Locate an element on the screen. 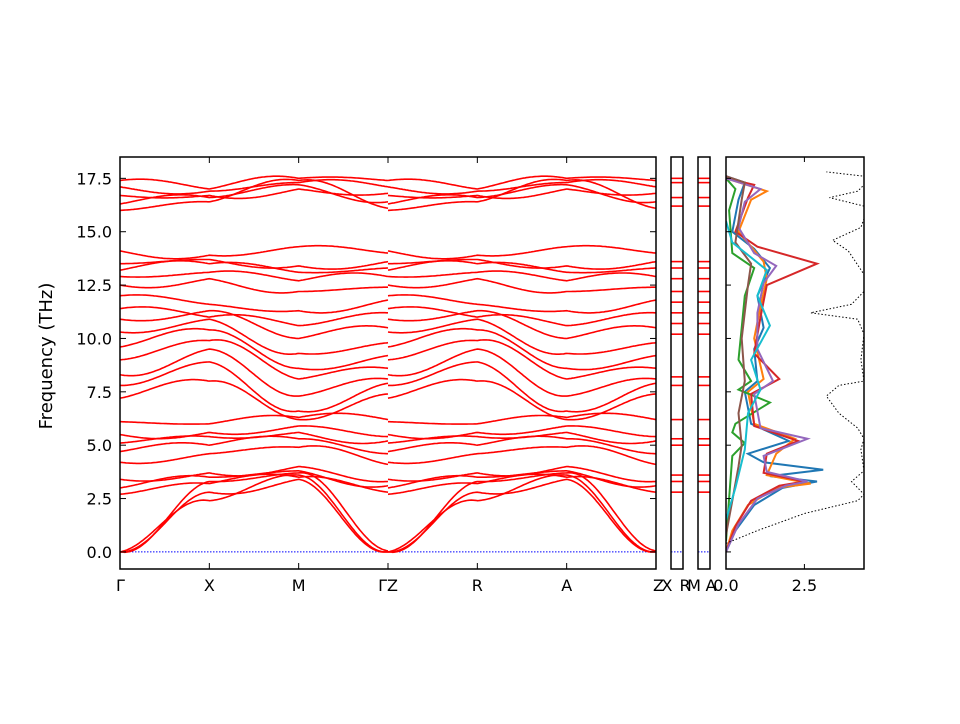 Image resolution: width=960 pixels, height=724 pixels. y-tick-label: 5.0 is located at coordinates (99, 445).